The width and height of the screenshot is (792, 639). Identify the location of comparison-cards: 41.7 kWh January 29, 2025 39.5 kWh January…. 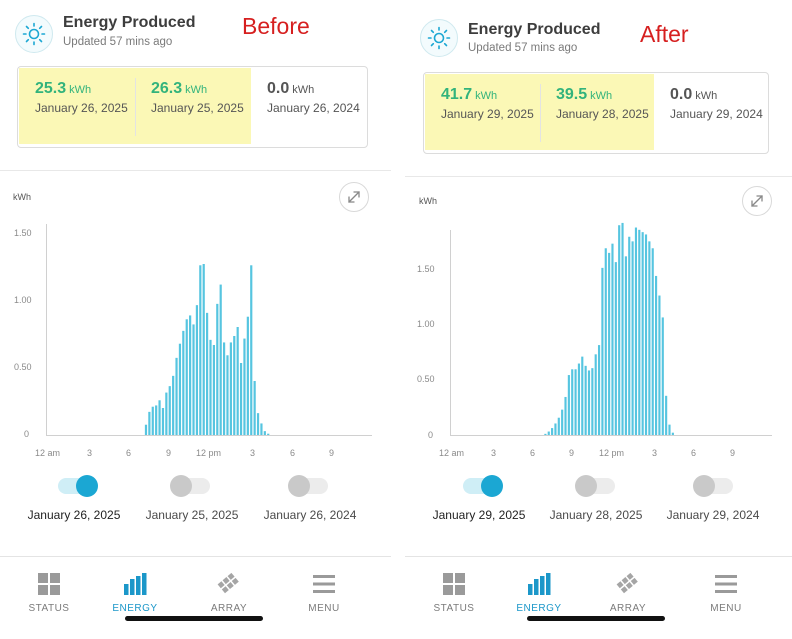
(596, 113).